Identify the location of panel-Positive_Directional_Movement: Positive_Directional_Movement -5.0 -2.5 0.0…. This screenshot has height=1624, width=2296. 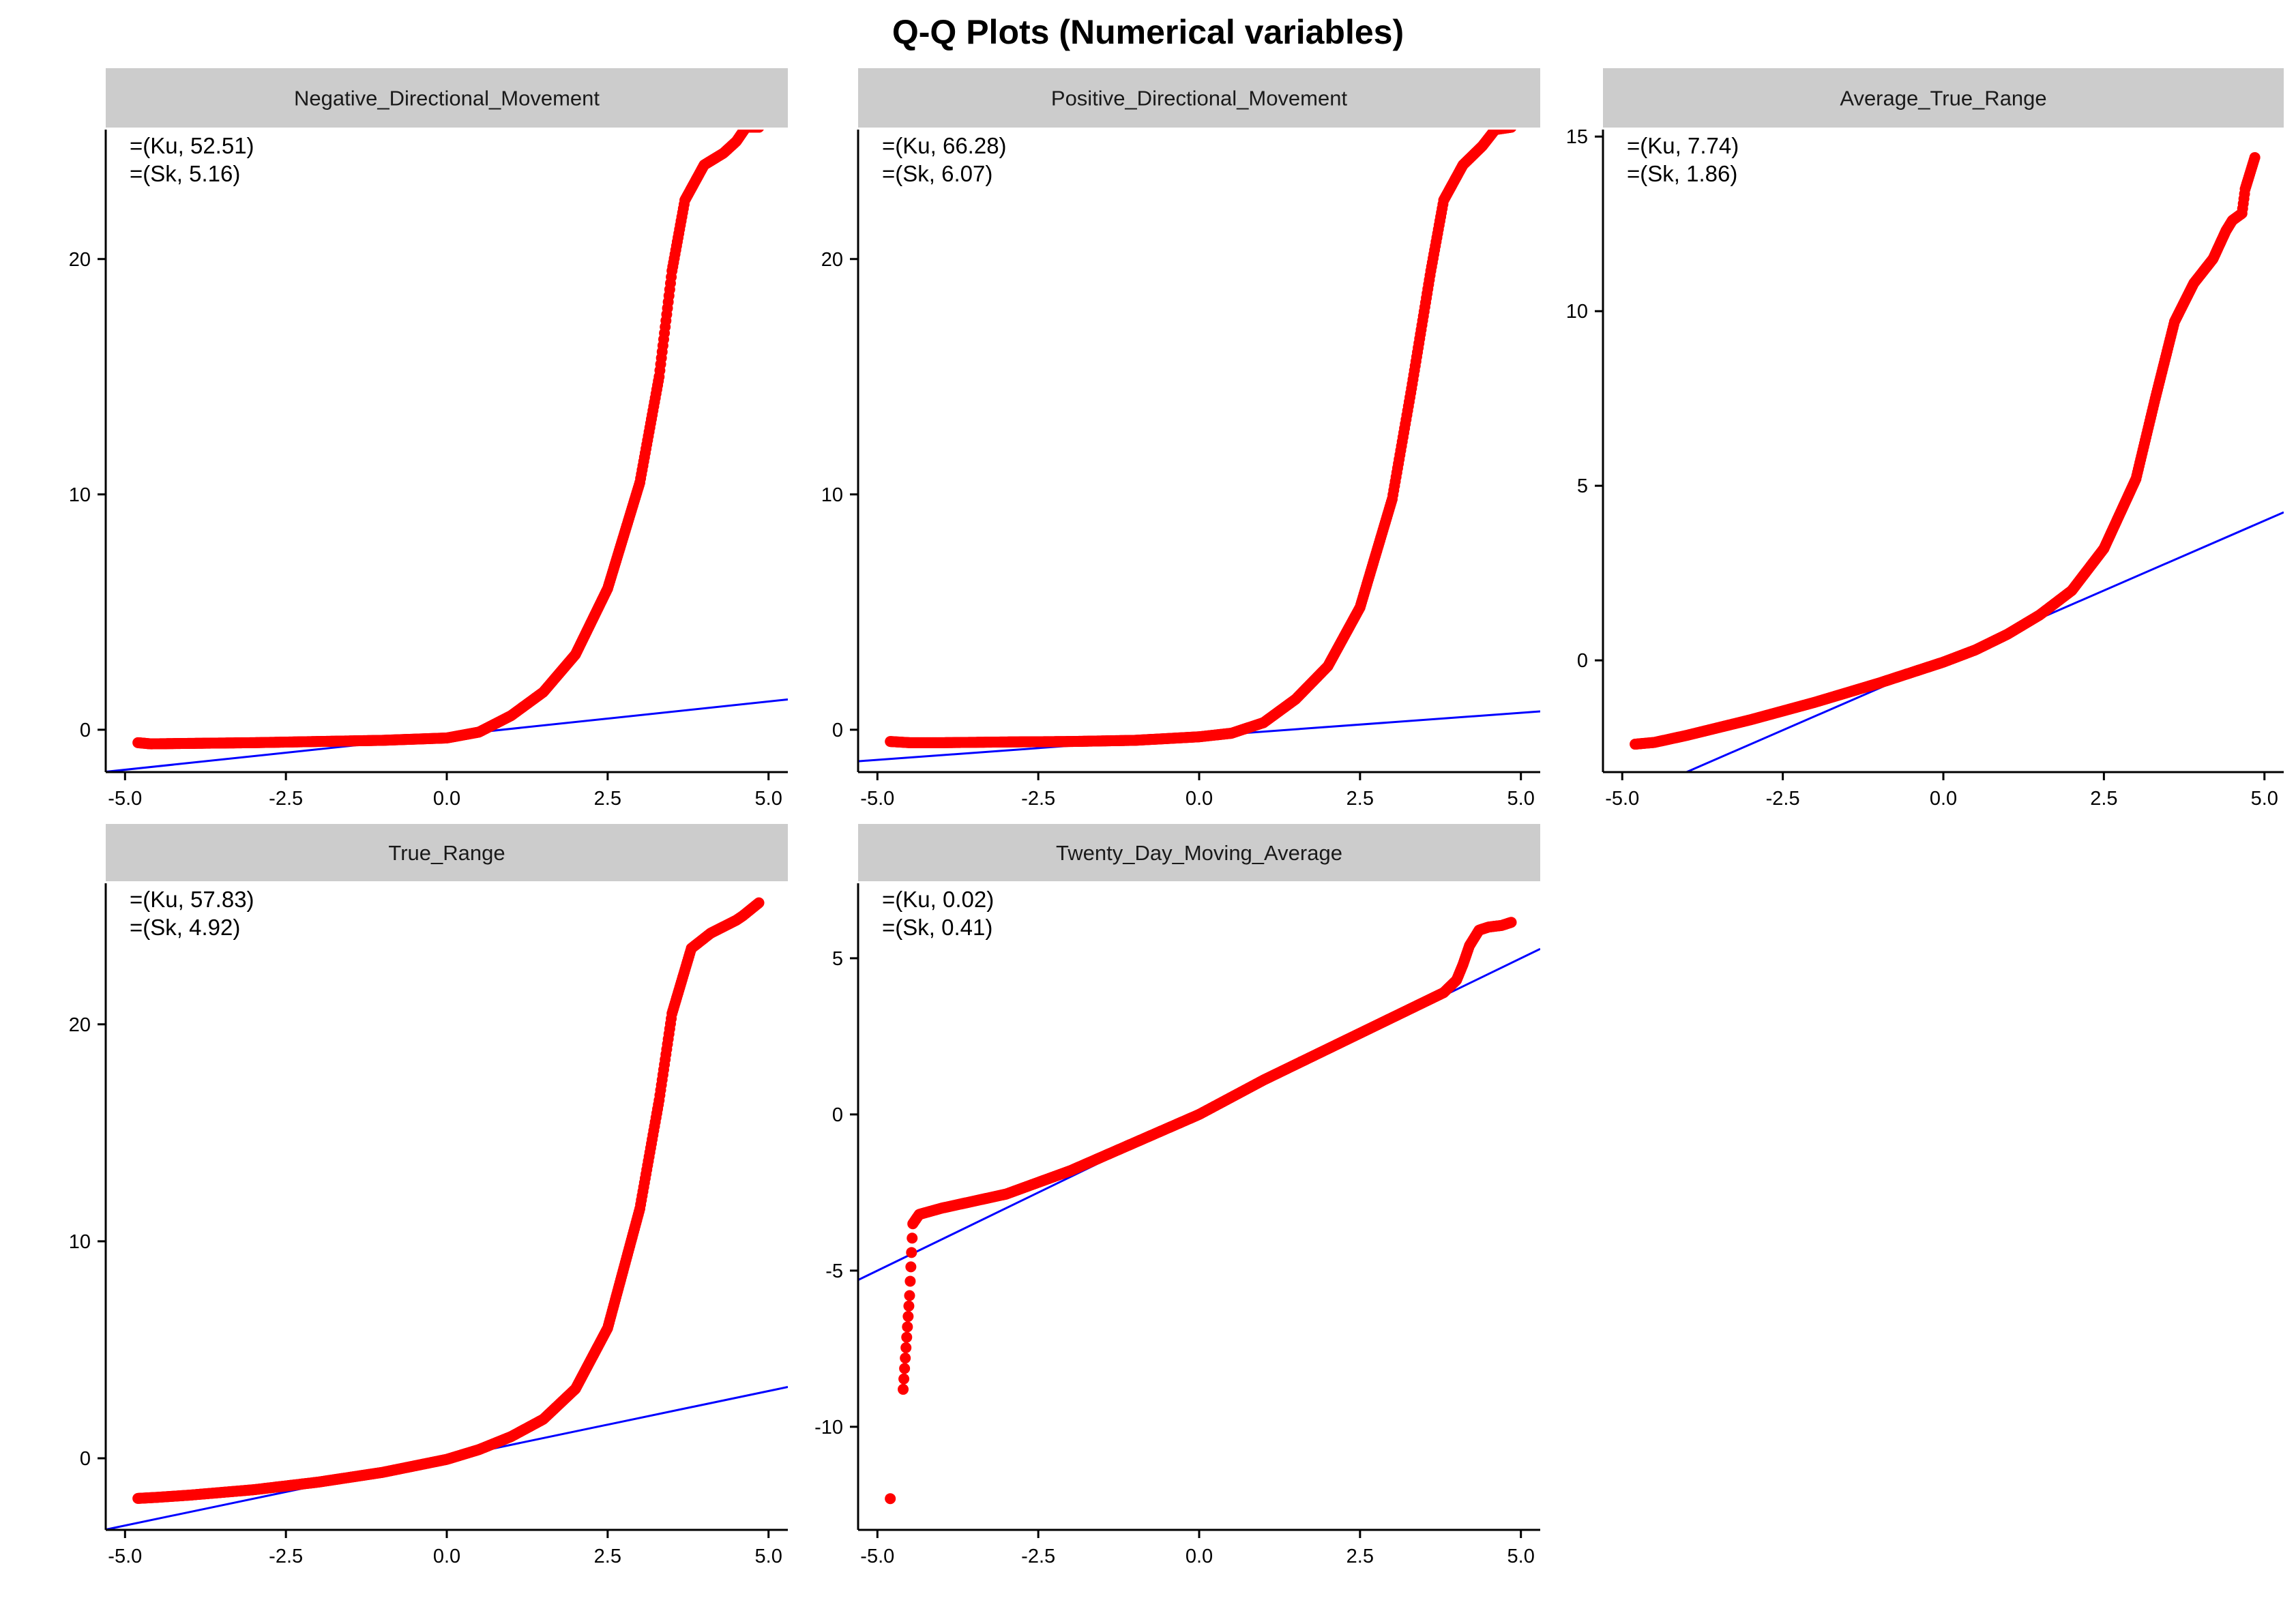
(1181, 439).